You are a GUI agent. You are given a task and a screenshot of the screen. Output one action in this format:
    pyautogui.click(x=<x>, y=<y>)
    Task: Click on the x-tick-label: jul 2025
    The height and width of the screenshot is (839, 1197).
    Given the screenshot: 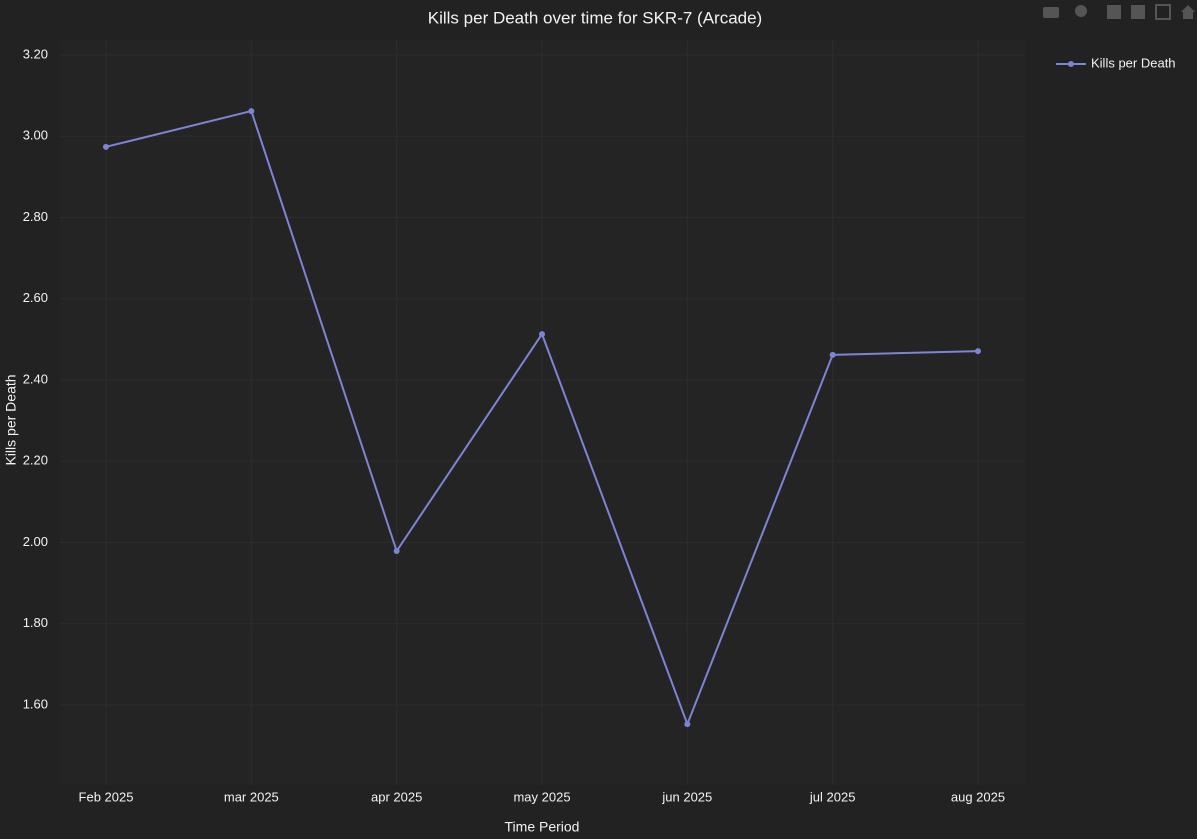 What is the action you would take?
    pyautogui.click(x=832, y=796)
    